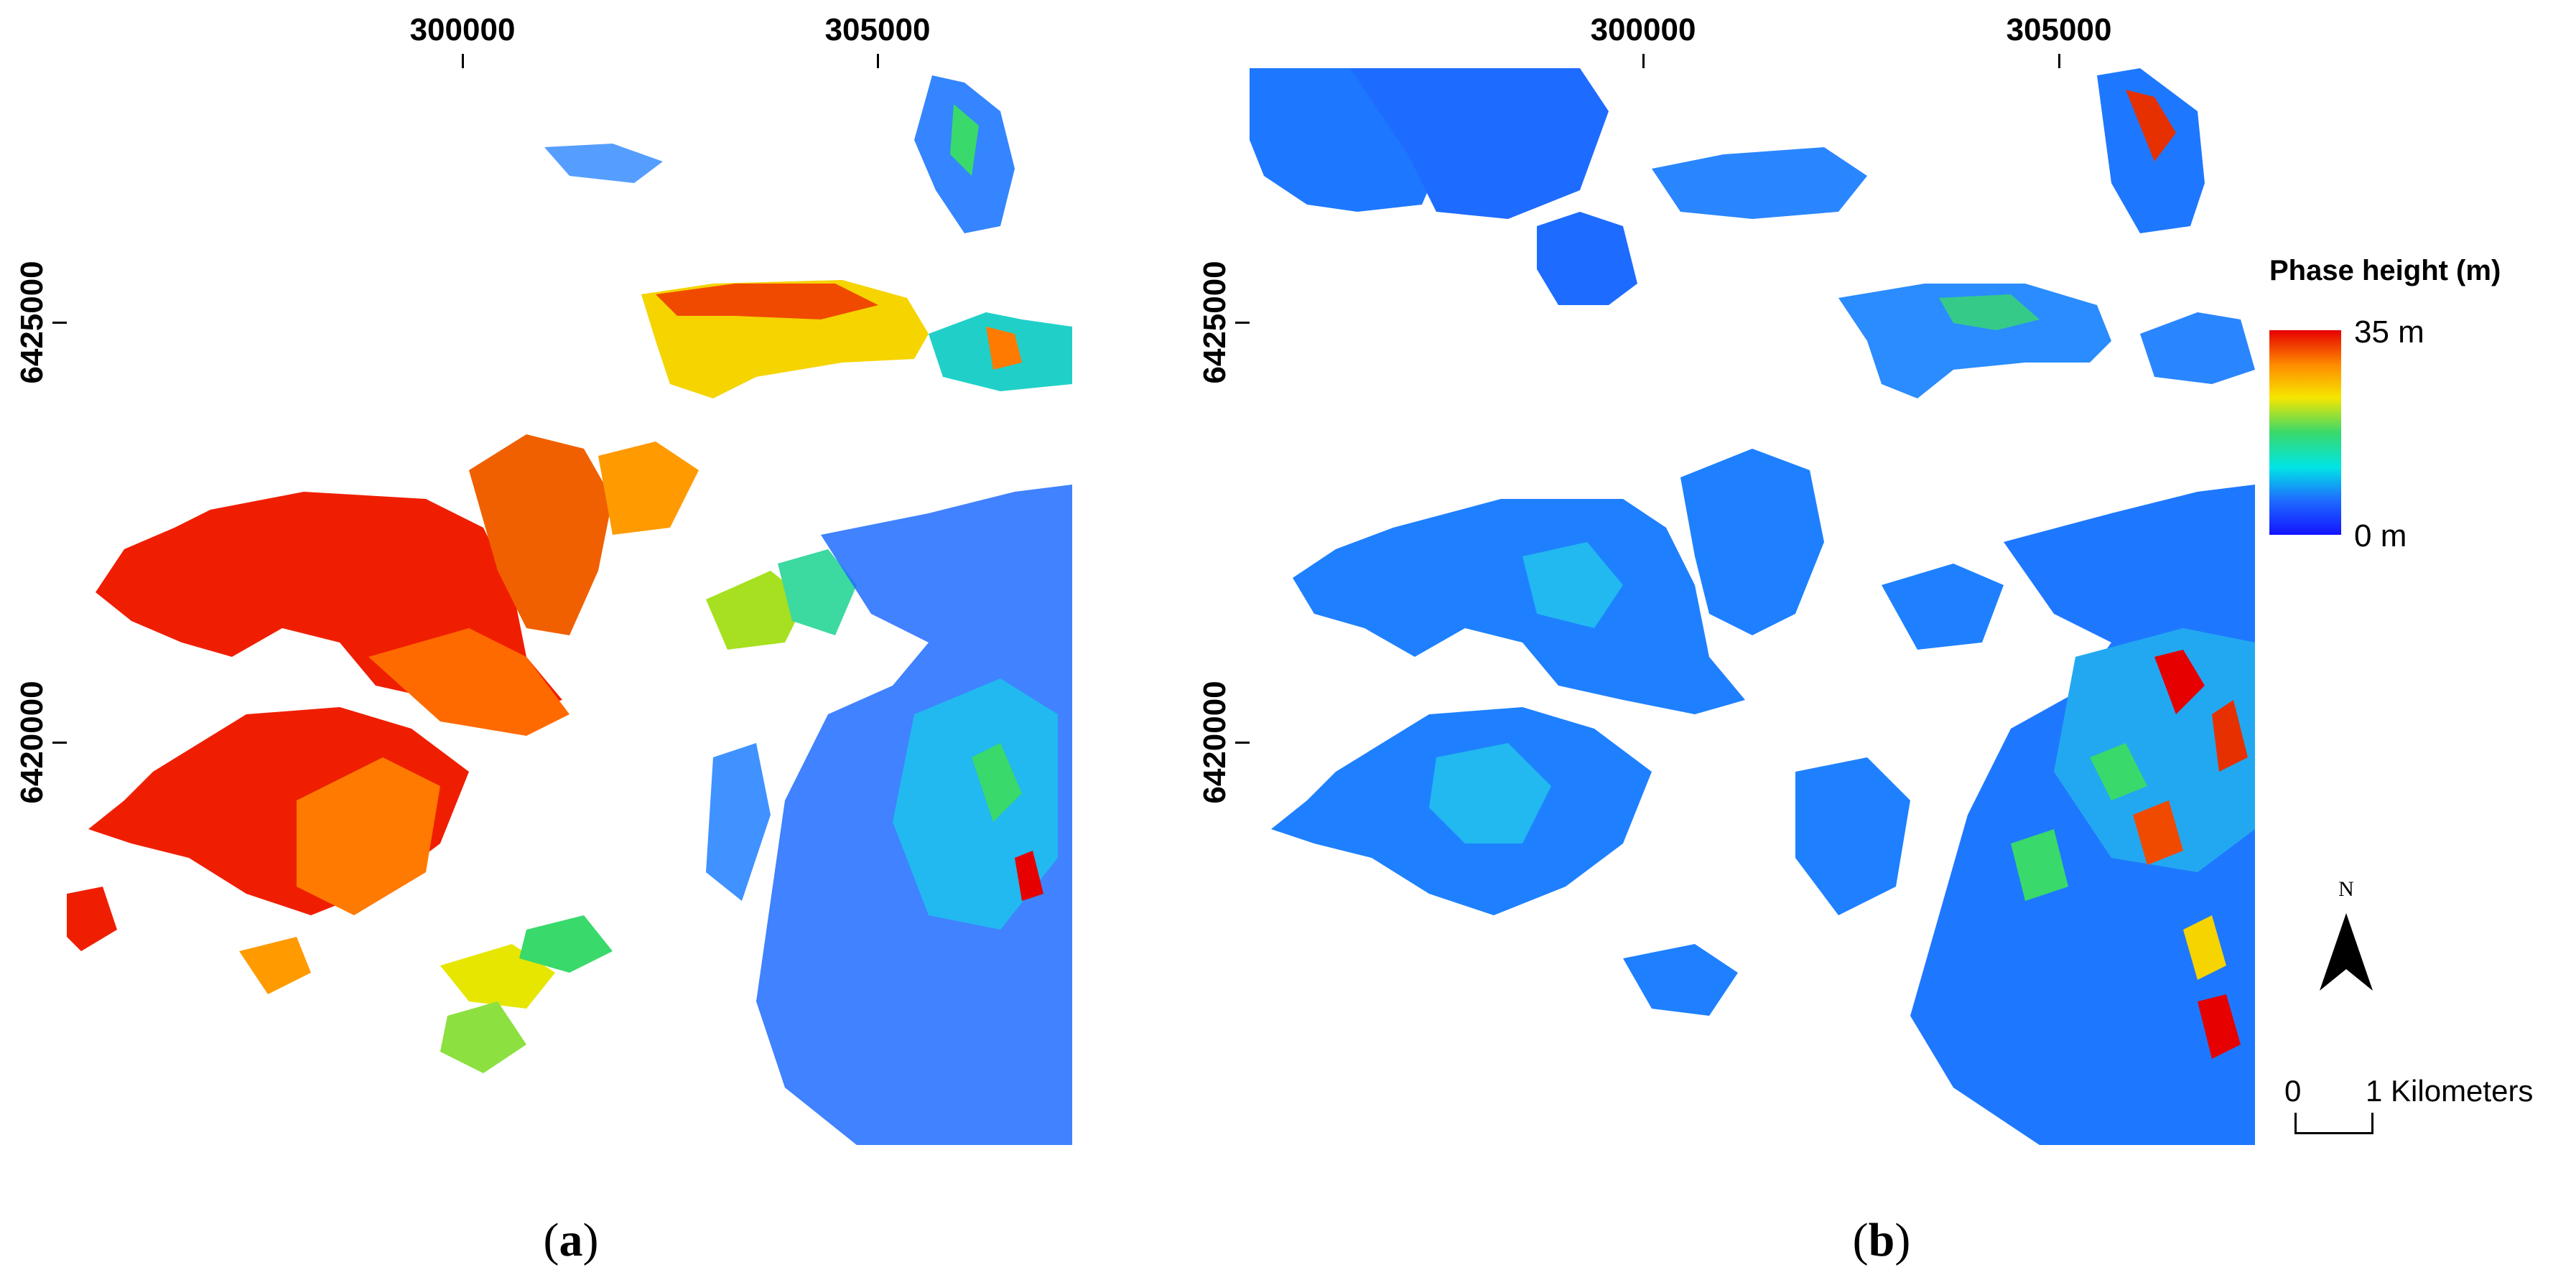 The image size is (2576, 1285). What do you see at coordinates (2204, 947) in the screenshot?
I see `island-east-yellow-b` at bounding box center [2204, 947].